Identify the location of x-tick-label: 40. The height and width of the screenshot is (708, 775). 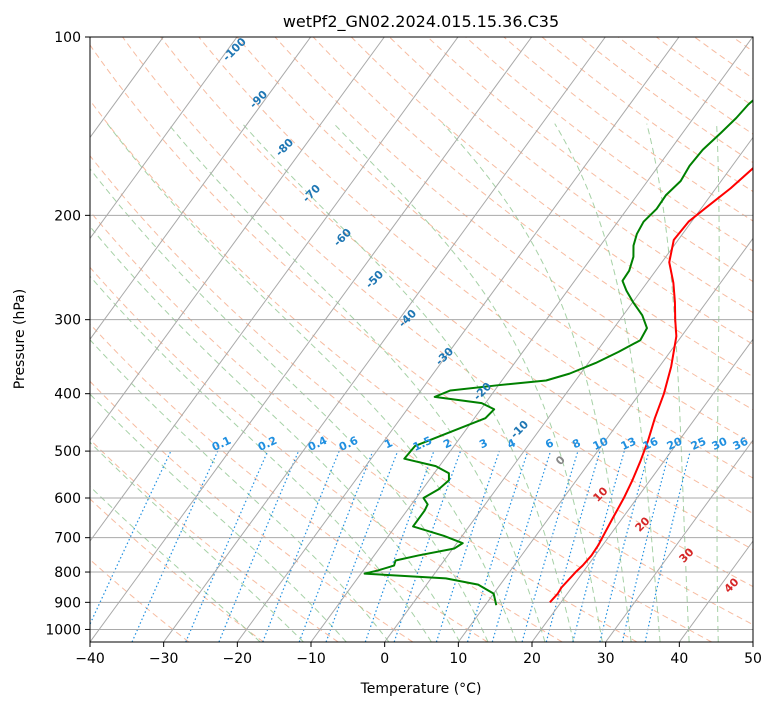
(679, 659).